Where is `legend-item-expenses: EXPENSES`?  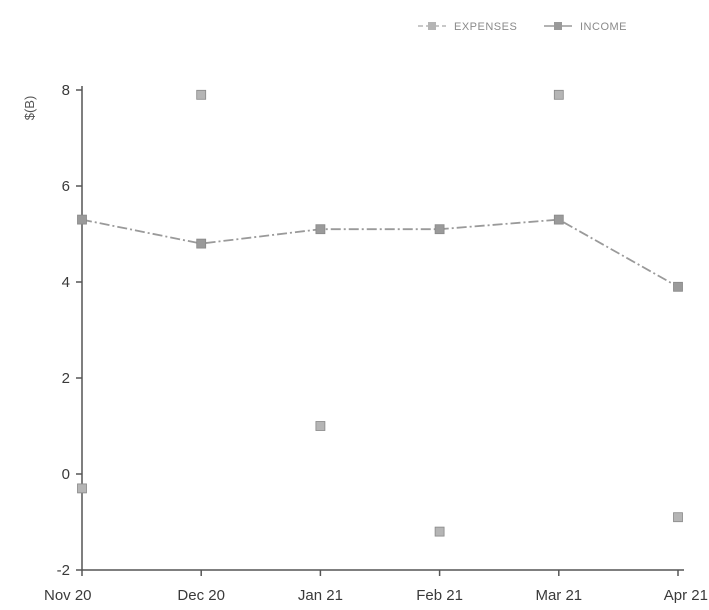 legend-item-expenses: EXPENSES is located at coordinates (467, 27).